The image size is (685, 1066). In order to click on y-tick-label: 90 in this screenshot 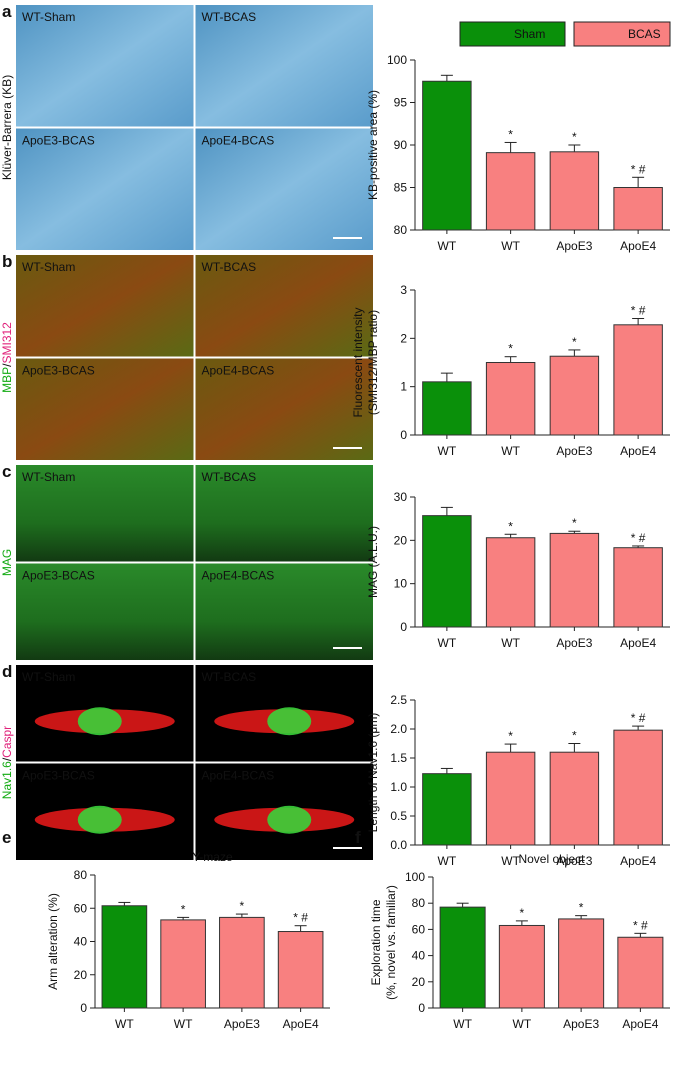, I will do `click(401, 145)`.